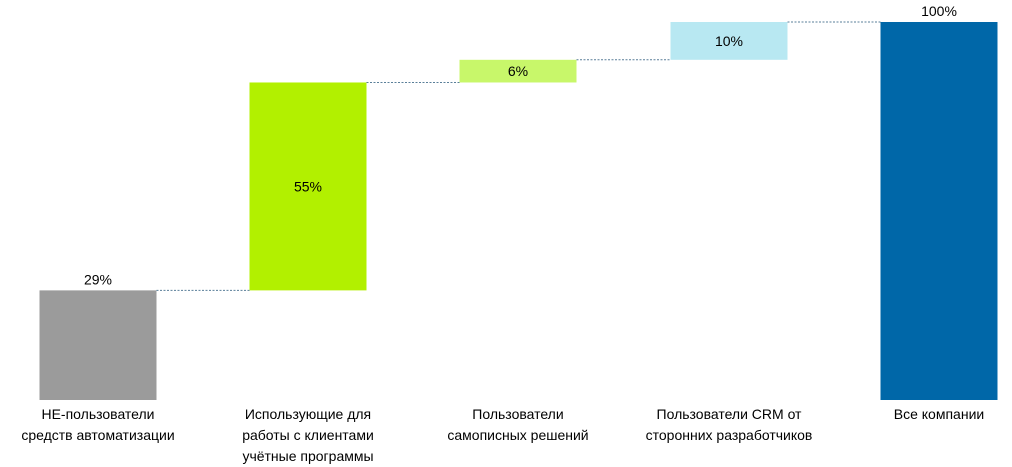 The height and width of the screenshot is (467, 1012). I want to click on data-label-2: 55%, so click(308, 186).